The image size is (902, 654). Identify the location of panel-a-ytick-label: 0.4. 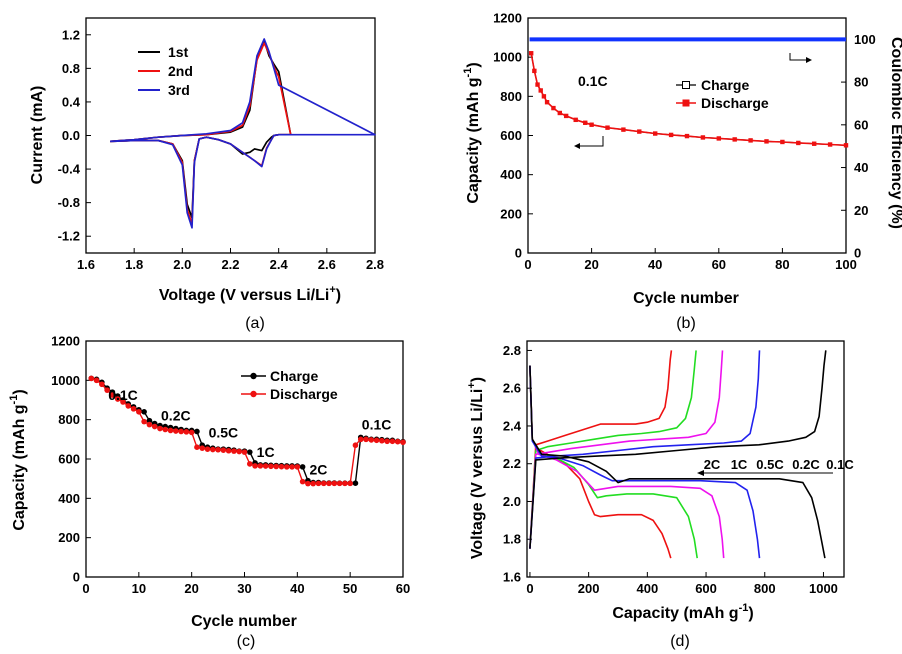
(71, 101).